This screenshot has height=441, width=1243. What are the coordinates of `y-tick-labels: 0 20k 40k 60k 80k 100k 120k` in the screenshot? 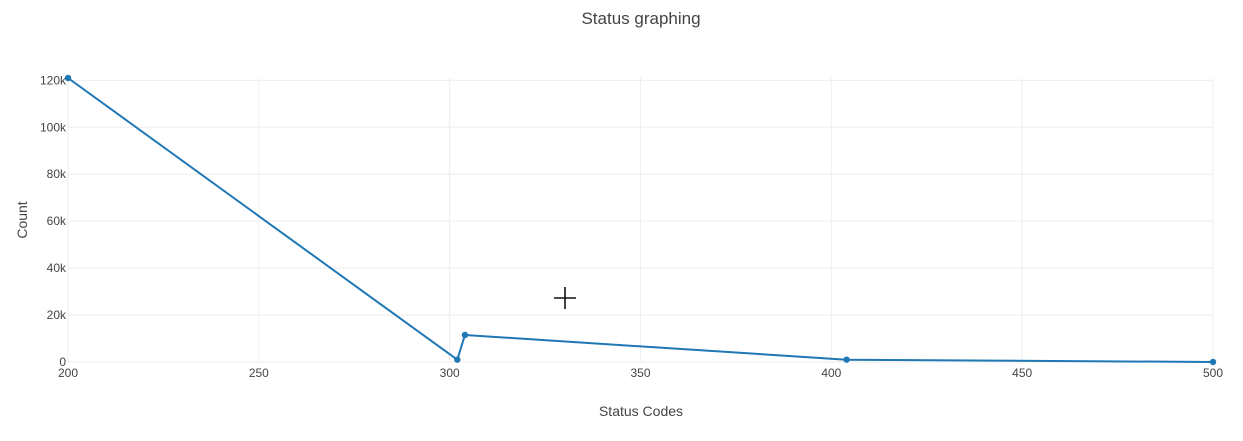 It's located at (53, 221).